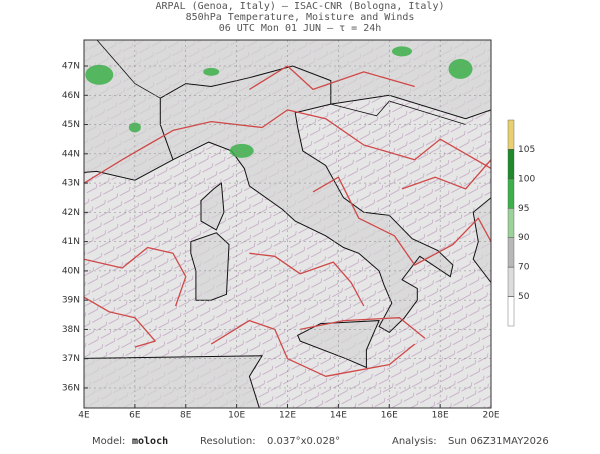 This screenshot has height=454, width=600. I want to click on model-label: Model:, so click(108, 441).